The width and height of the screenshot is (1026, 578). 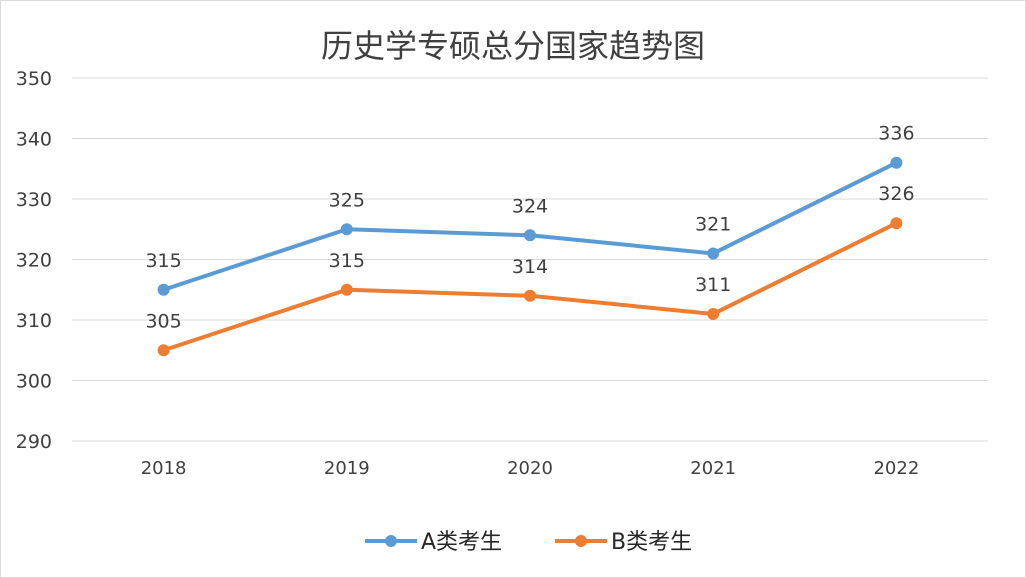 I want to click on x-tick-label: 2022, so click(x=896, y=468).